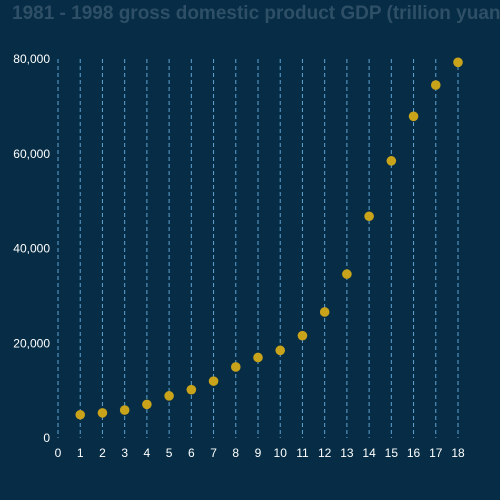 This screenshot has width=500, height=500. Describe the element at coordinates (369, 453) in the screenshot. I see `x-tick-label: 14` at that location.